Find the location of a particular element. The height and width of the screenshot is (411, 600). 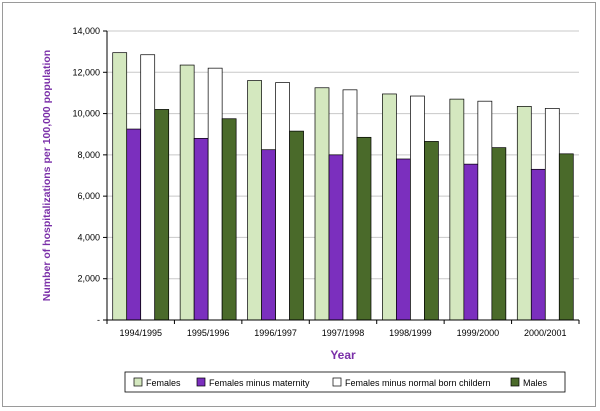

bar-females-1997-1998 is located at coordinates (322, 204).